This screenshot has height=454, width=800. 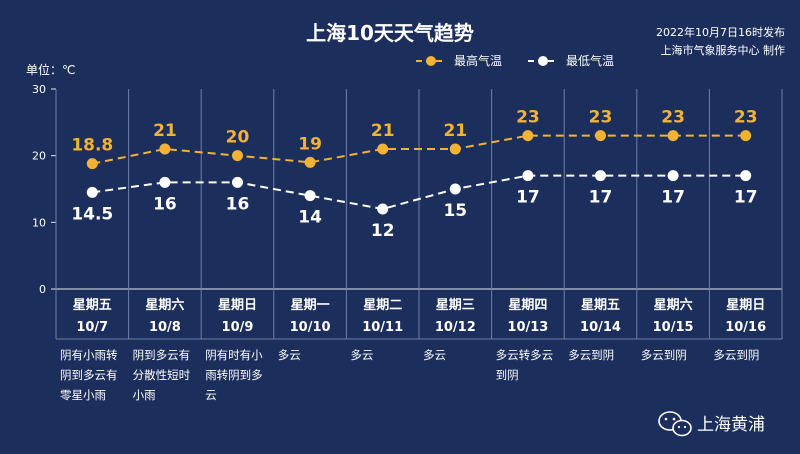 I want to click on legend-item-high: 最高气温, so click(x=459, y=60).